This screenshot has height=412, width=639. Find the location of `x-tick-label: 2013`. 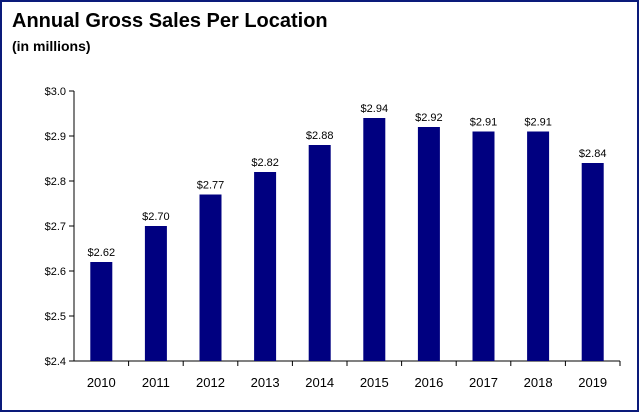

x-tick-label: 2013 is located at coordinates (265, 382).